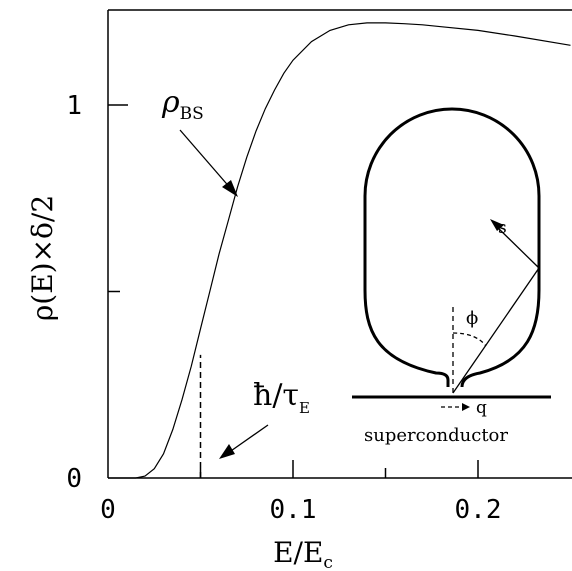 This screenshot has height=571, width=572. I want to click on rho-bs-annotation: ρBS, so click(182, 104).